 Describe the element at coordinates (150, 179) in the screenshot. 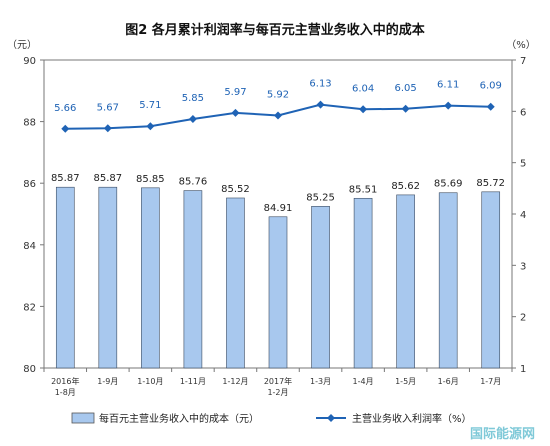

I see `bar-value-label: 85.85` at that location.